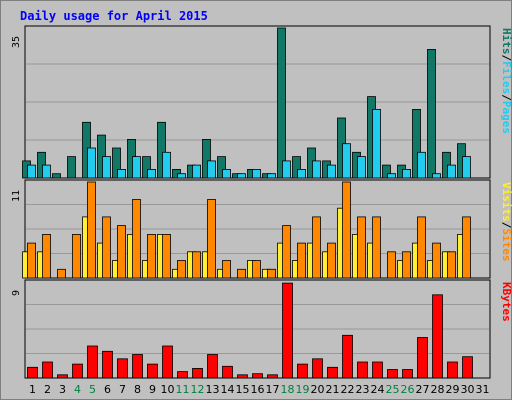 This screenshot has height=400, width=512. What do you see at coordinates (483, 389) in the screenshot?
I see `x-tick-label-31: 31` at bounding box center [483, 389].